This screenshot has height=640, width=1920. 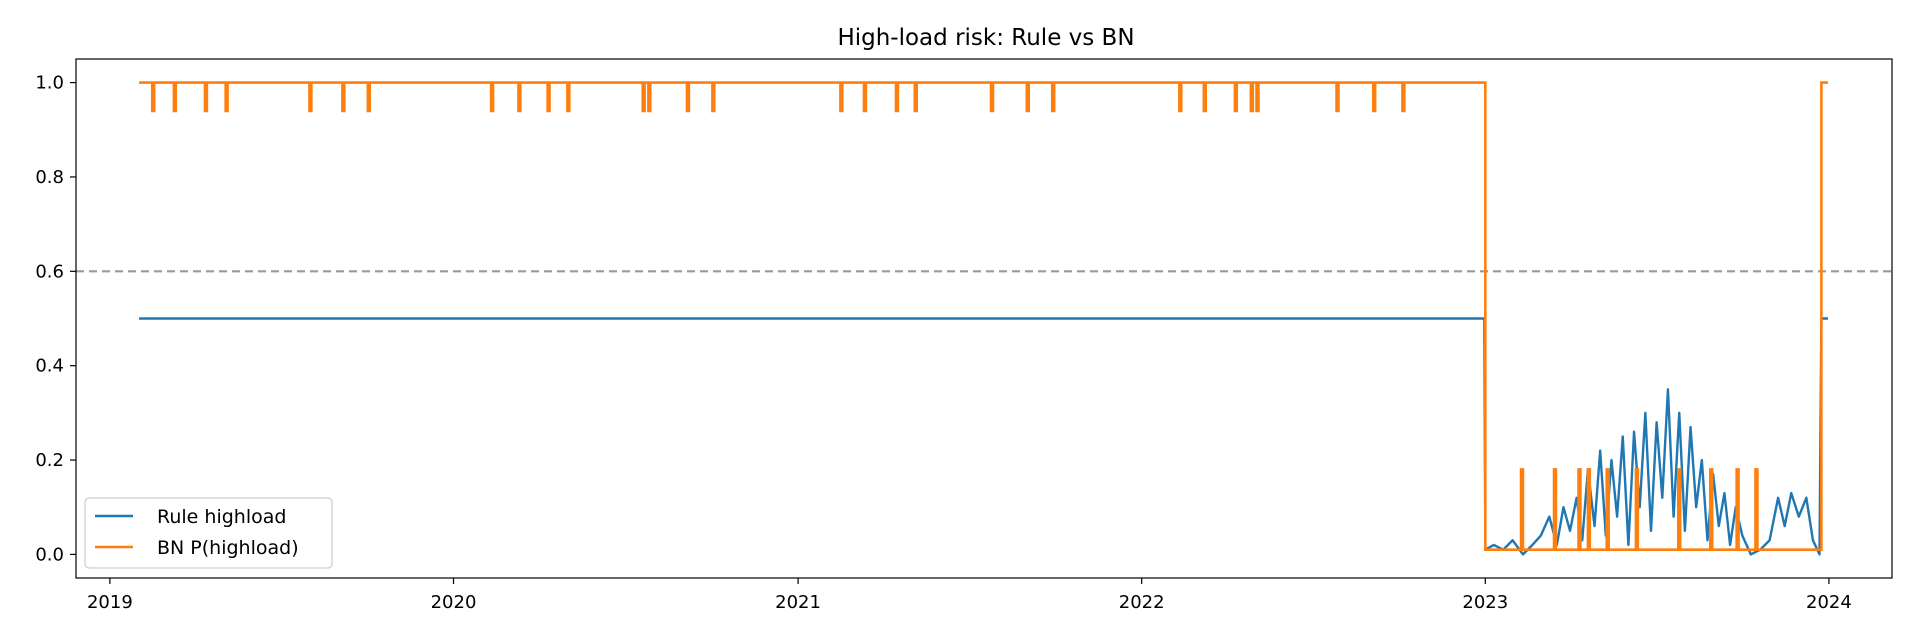 What do you see at coordinates (49, 83) in the screenshot?
I see `y-tick-label: 1.0` at bounding box center [49, 83].